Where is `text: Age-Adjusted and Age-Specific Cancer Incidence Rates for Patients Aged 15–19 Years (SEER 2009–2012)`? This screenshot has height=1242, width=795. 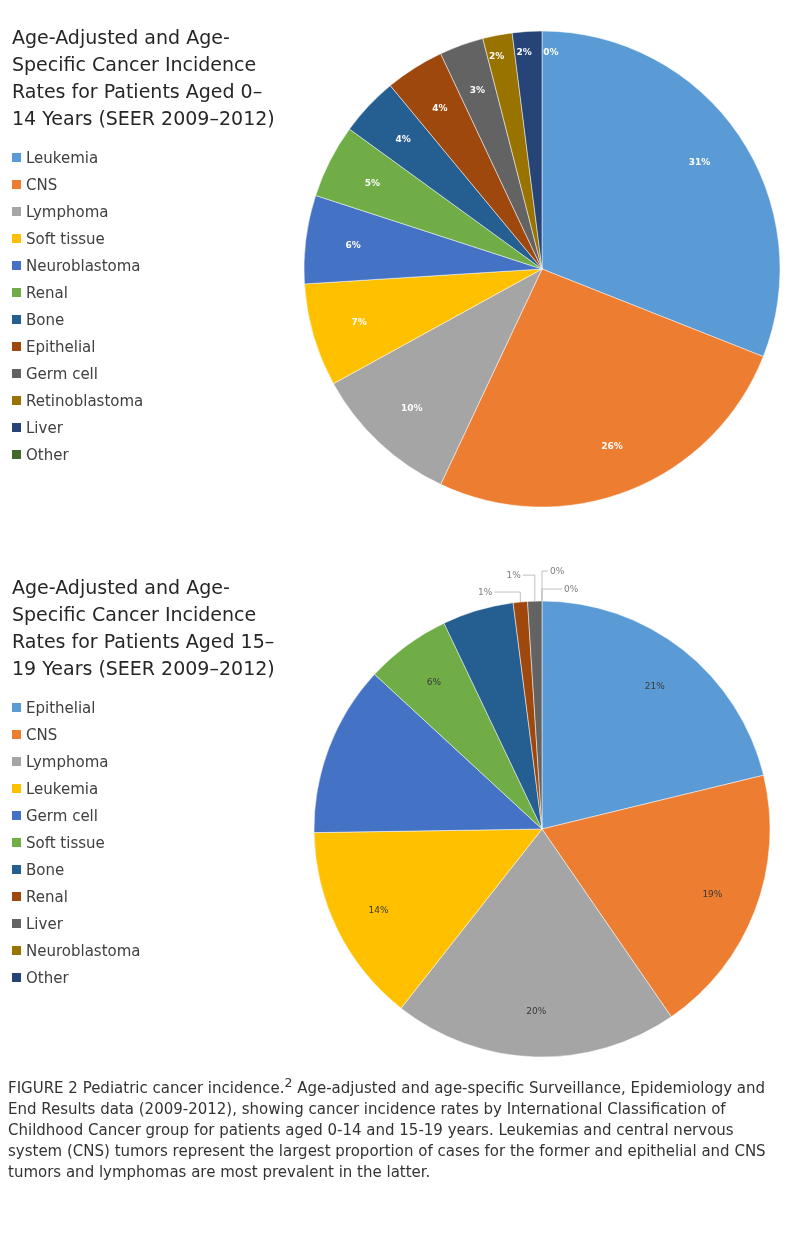
text: Age-Adjusted and Age-Specific Cancer Incidence Rates for Patients Aged 15–19 Years (SEER 2009–2012) is located at coordinates (144, 628).